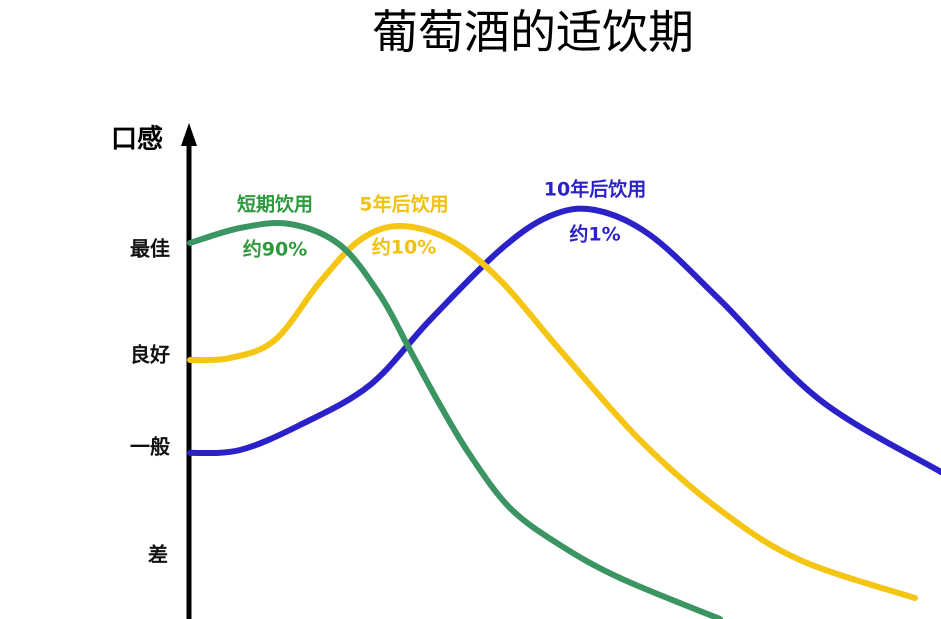 Image resolution: width=941 pixels, height=619 pixels. I want to click on curve-label: 5年后饮用, so click(403, 204).